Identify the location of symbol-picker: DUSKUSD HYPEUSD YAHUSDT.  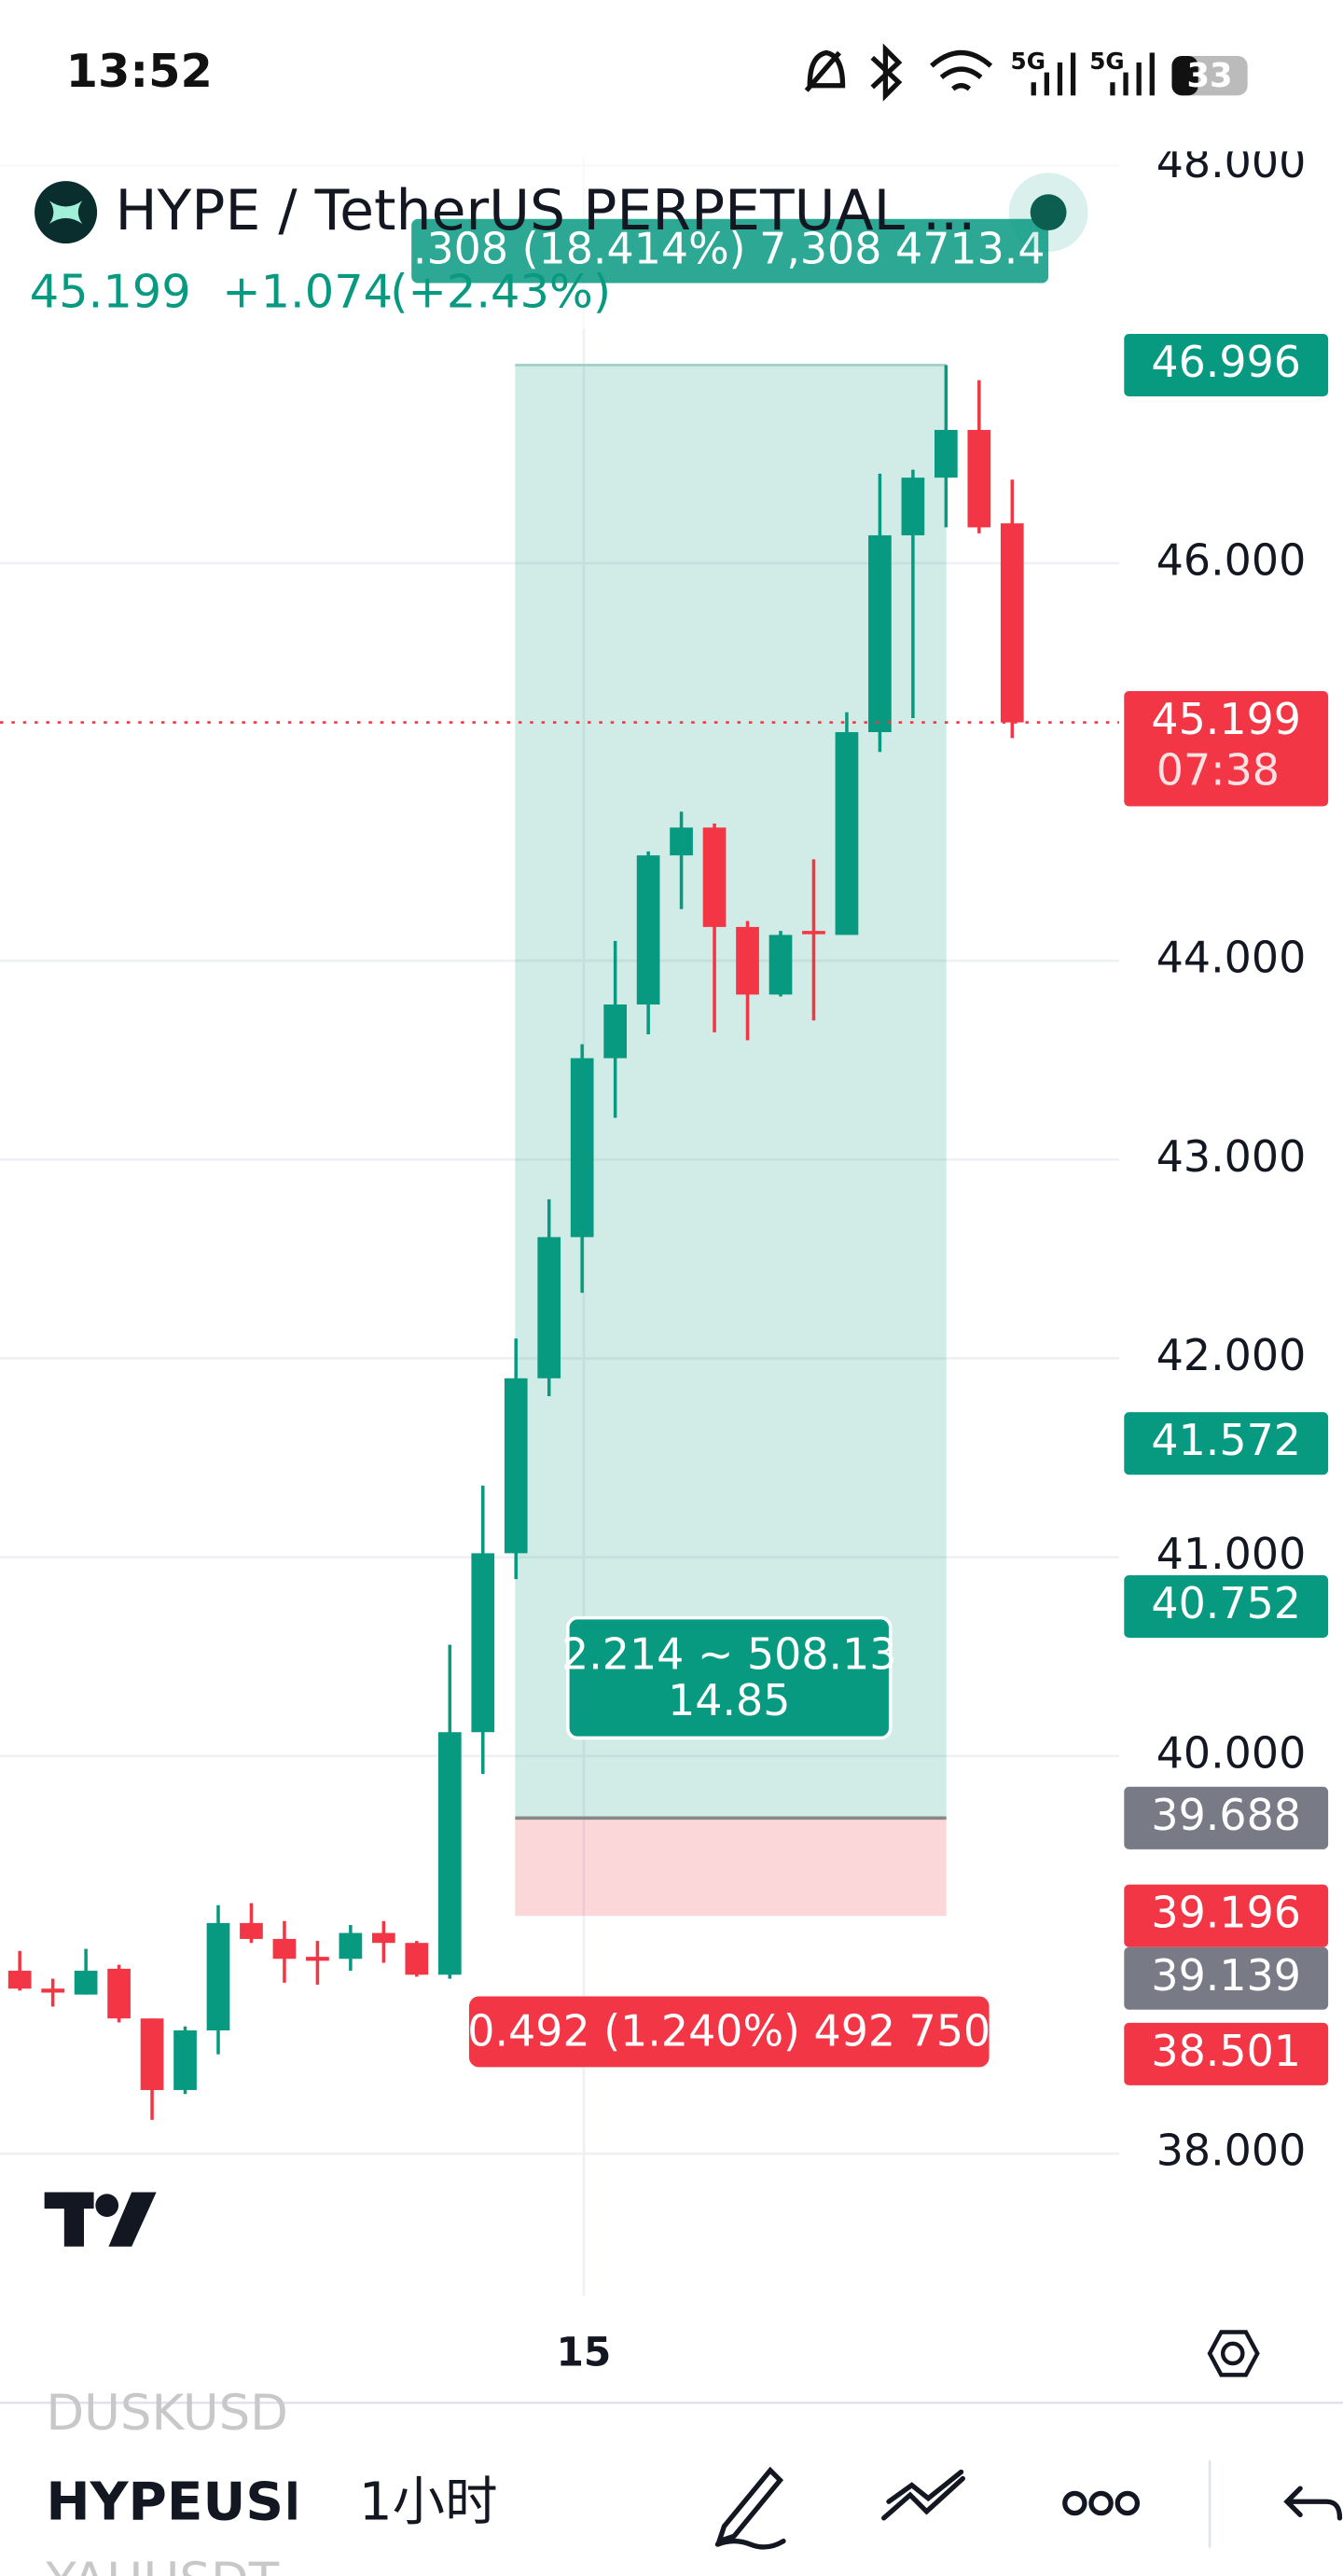
(185, 2480).